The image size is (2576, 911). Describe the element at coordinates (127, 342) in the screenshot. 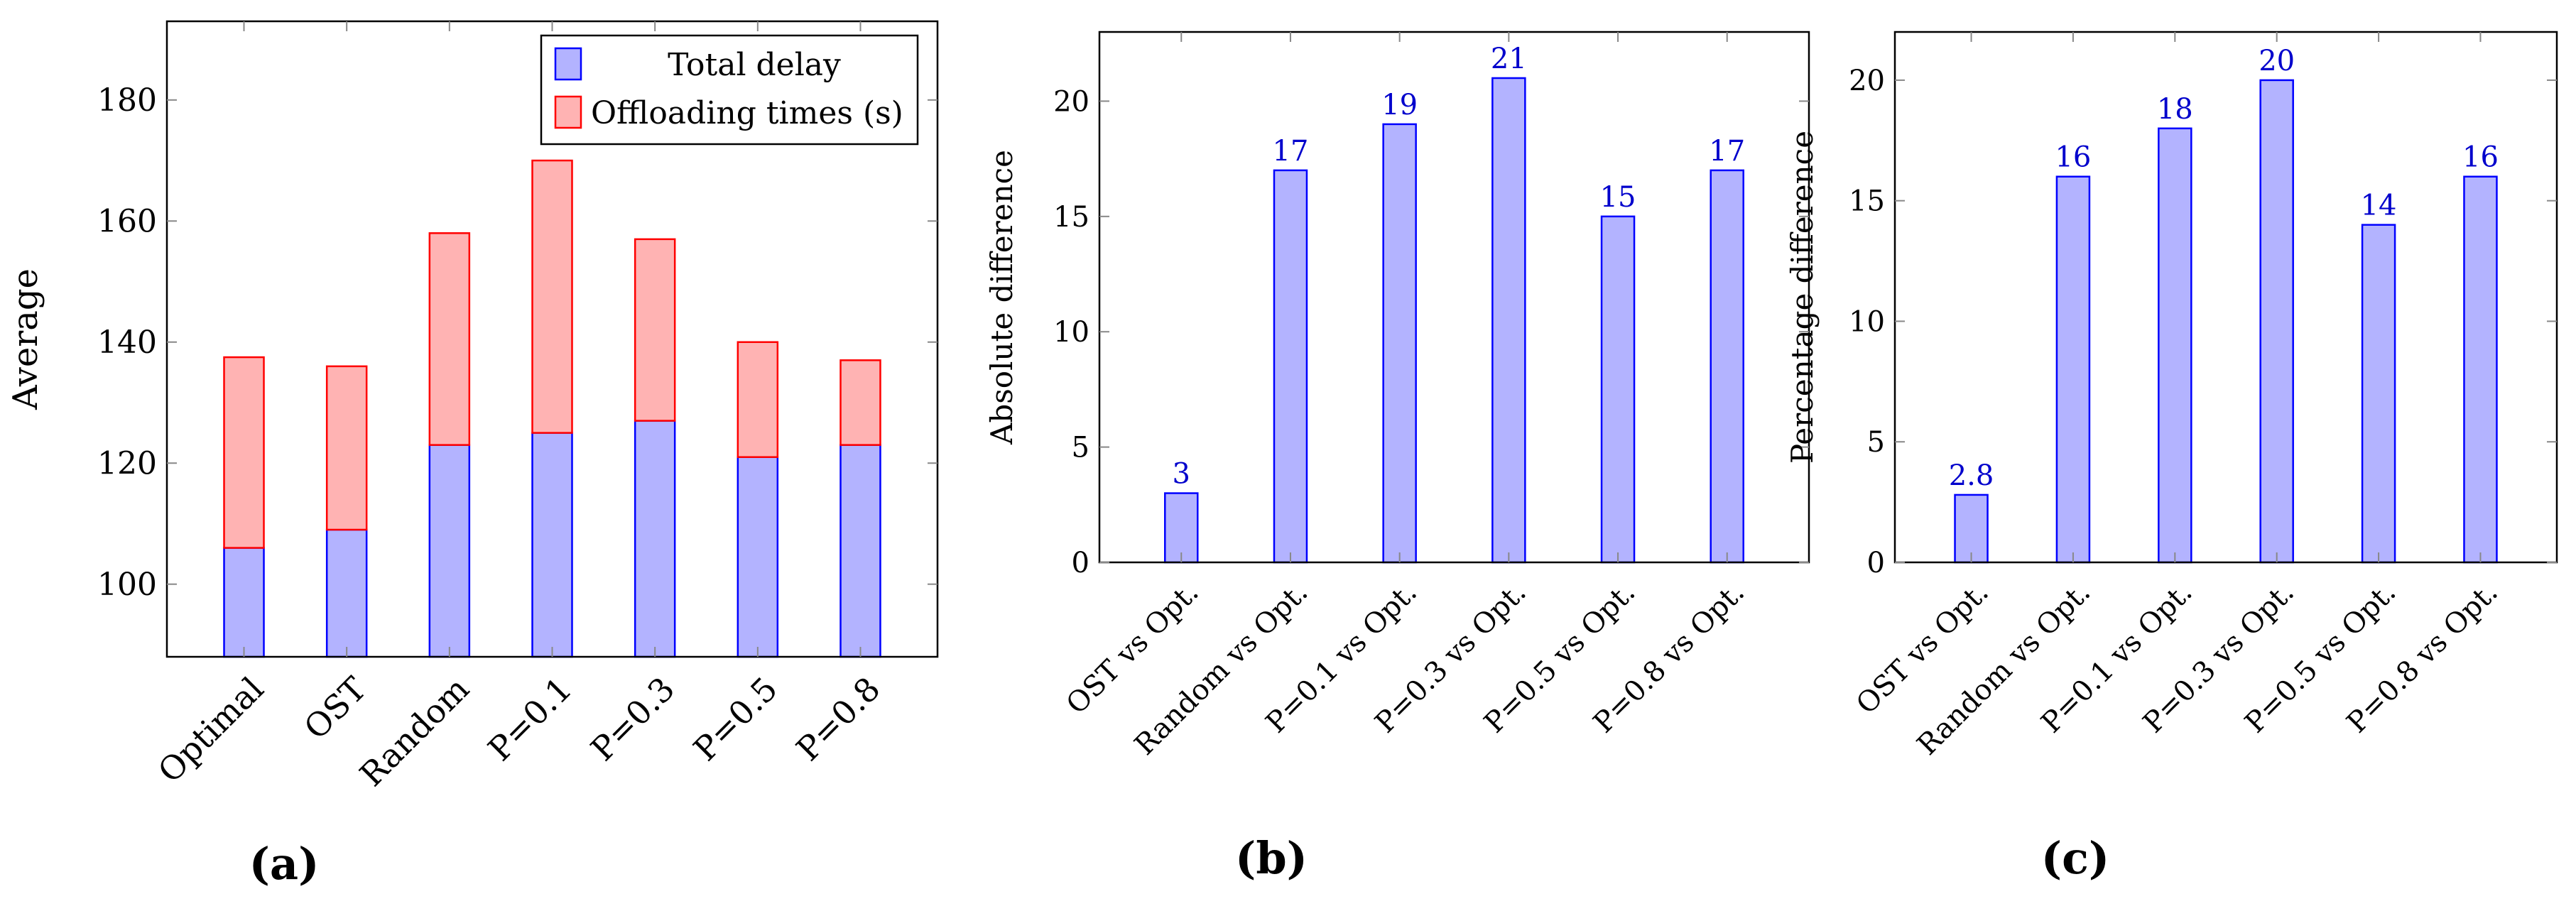

I see `y-tick-label-2: 140` at that location.